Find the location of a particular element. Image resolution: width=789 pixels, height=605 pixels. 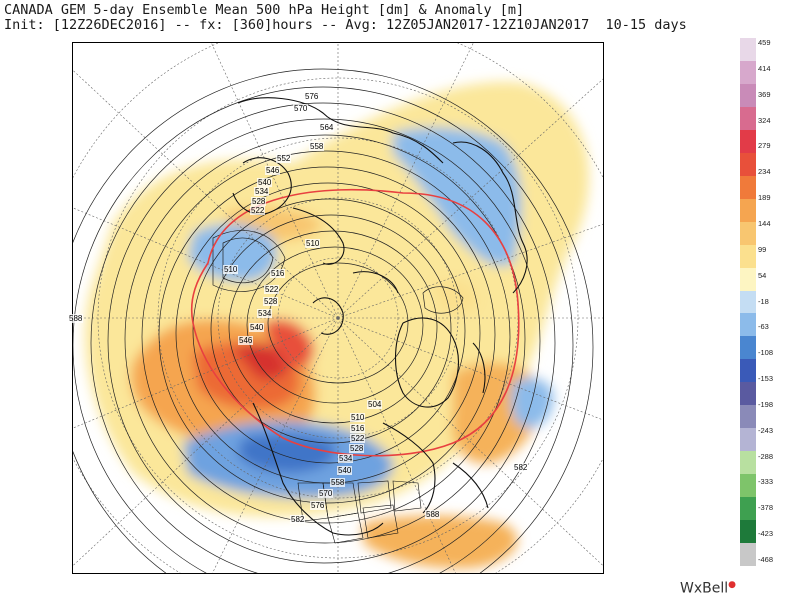

colorbar-tick-label: -153 is located at coordinates (766, 379).